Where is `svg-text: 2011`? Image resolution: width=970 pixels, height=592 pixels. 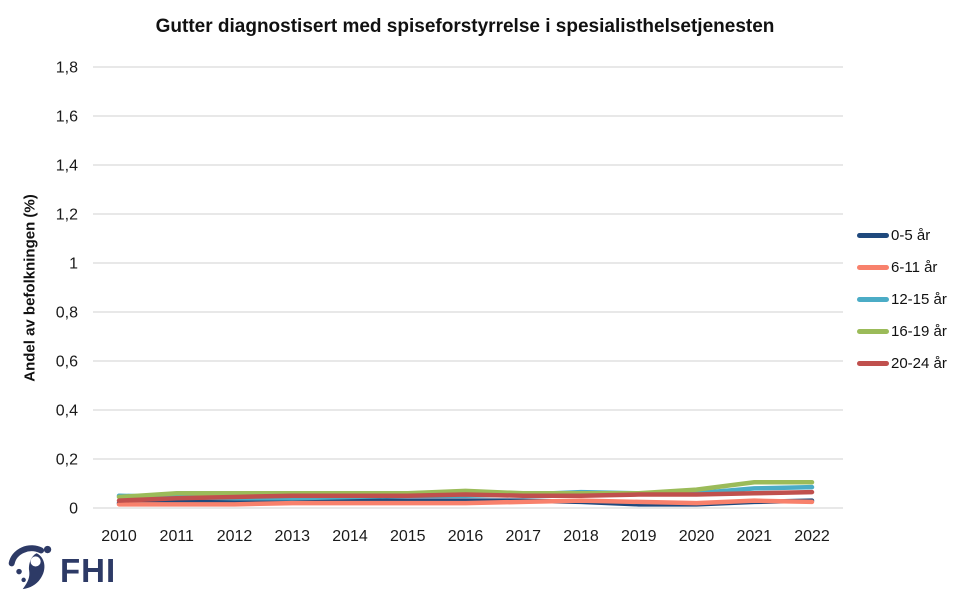 svg-text: 2011 is located at coordinates (177, 536).